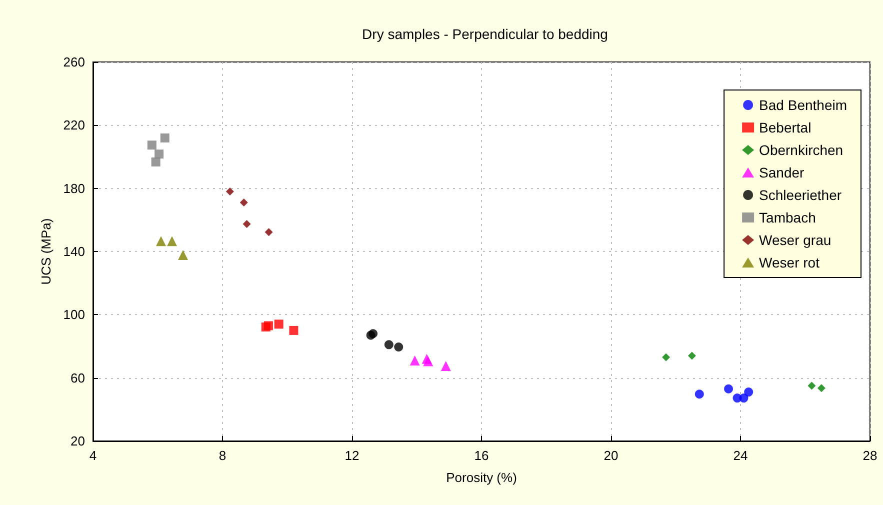  Describe the element at coordinates (740, 455) in the screenshot. I see `x-tick-label: 24` at that location.